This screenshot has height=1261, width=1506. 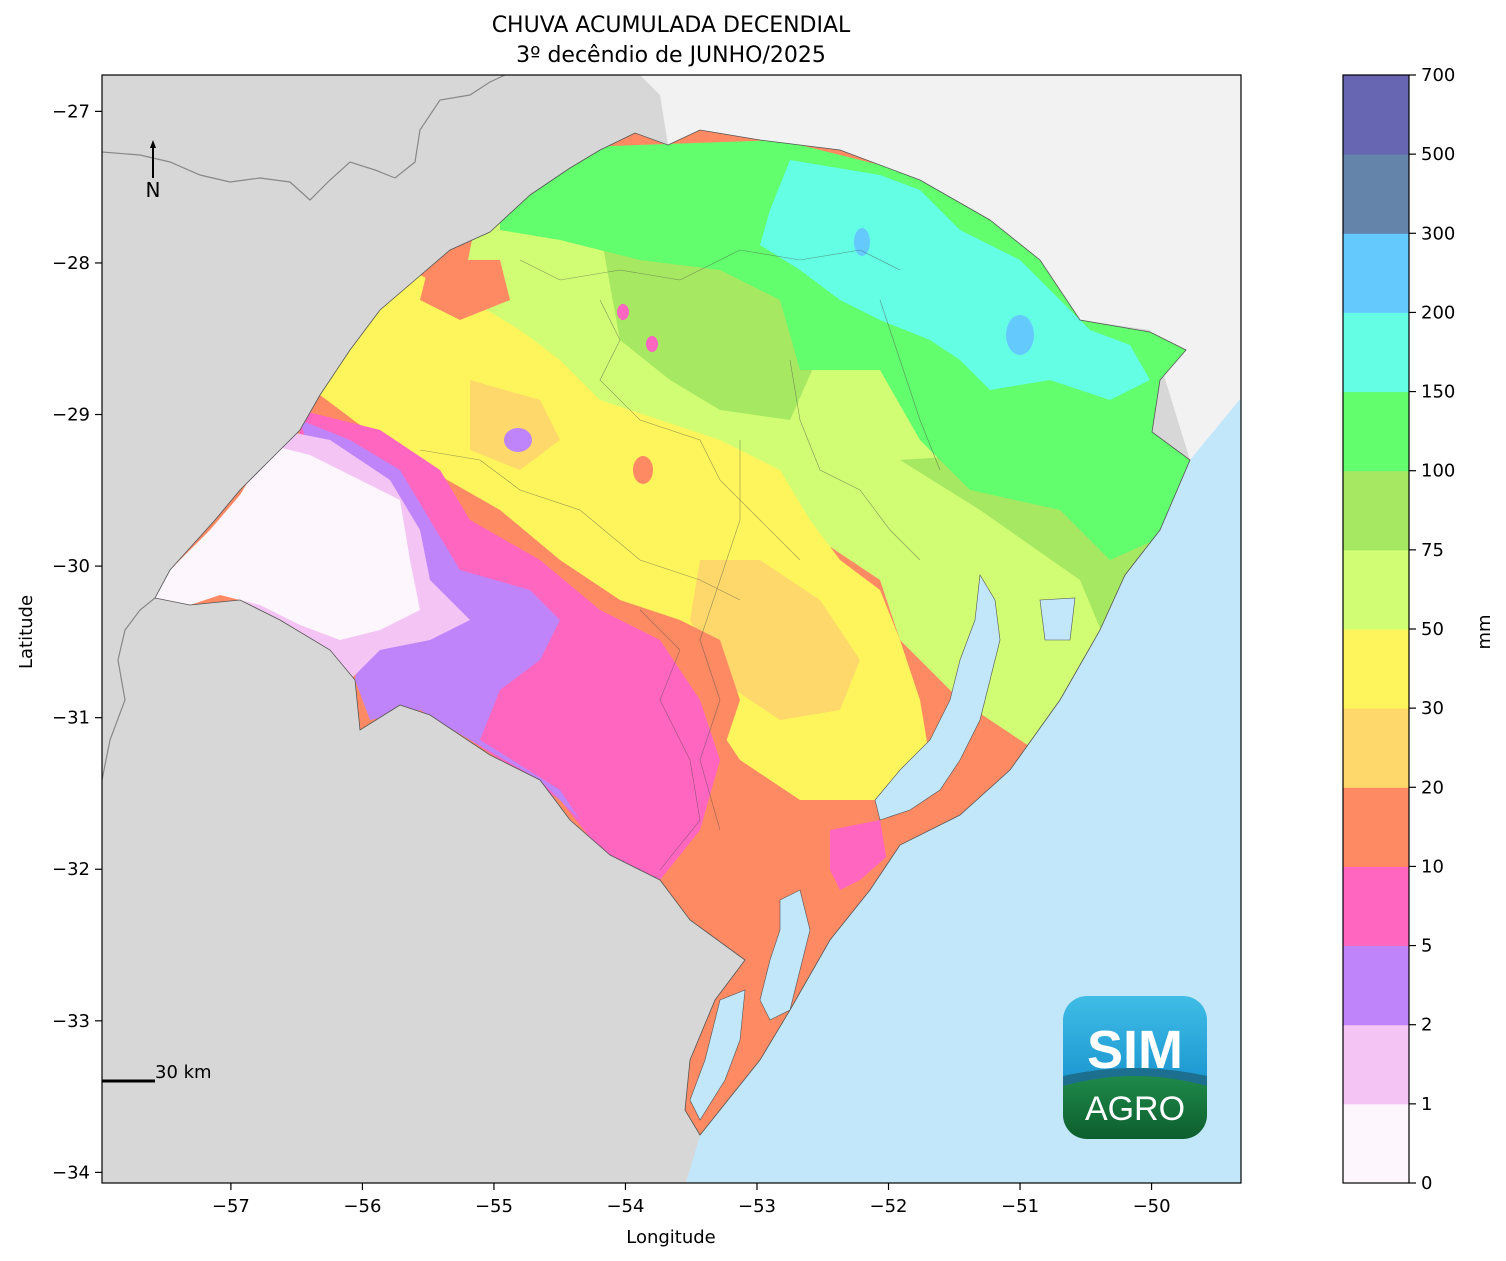 I want to click on arrow-up-icon, so click(x=153, y=144).